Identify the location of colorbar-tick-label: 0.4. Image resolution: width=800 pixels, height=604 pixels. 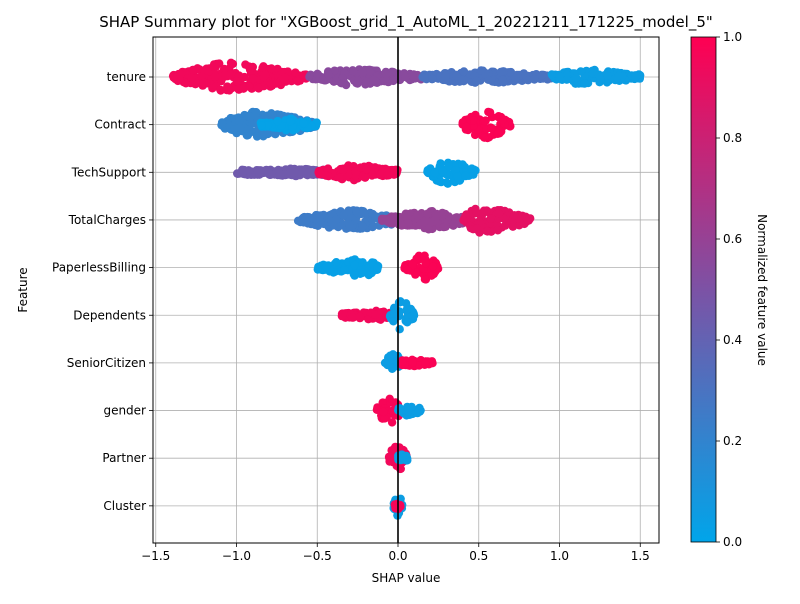
(732, 340).